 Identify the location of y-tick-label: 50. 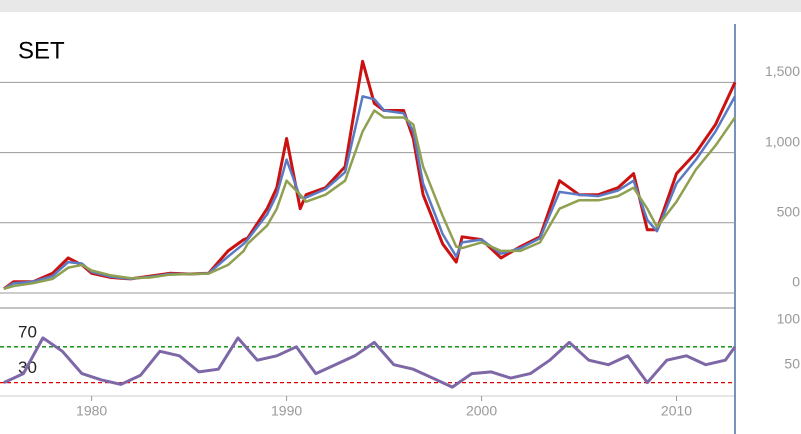
(792, 363).